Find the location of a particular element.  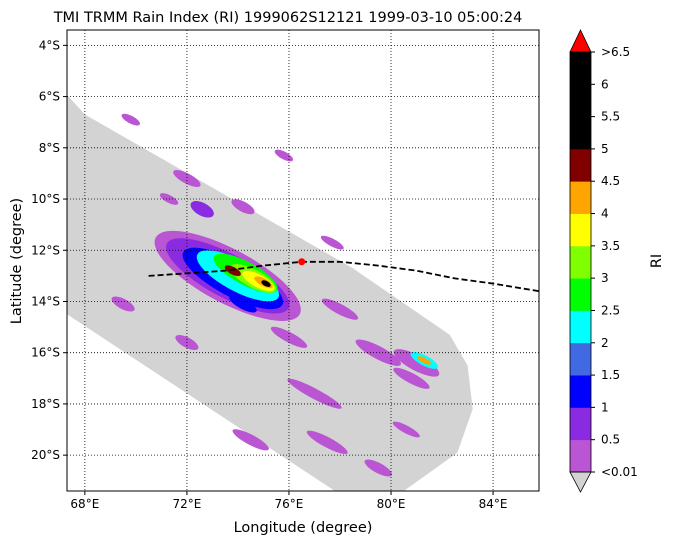

storm-track-layer is located at coordinates (343, 275).